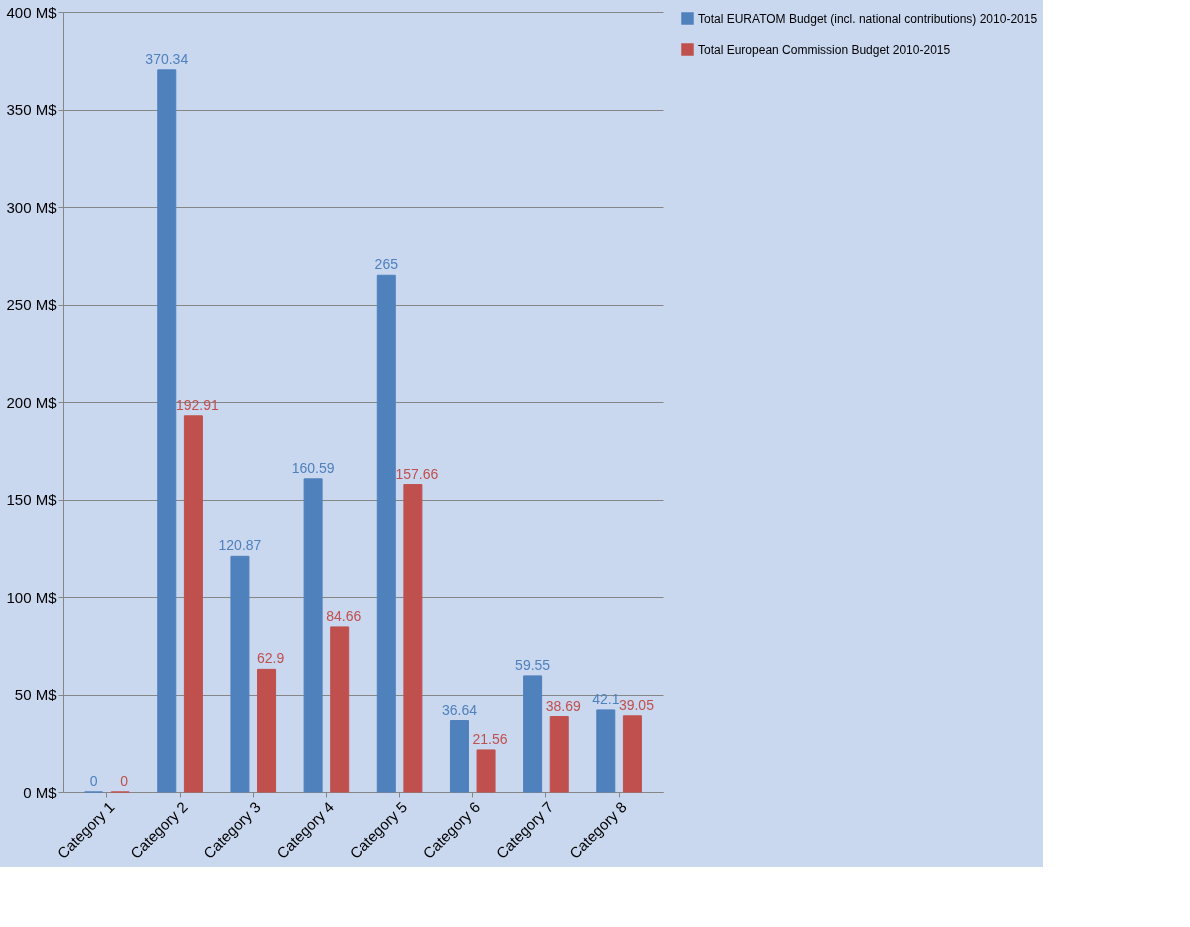  What do you see at coordinates (32, 304) in the screenshot?
I see `y-tick-label: 250 M$` at bounding box center [32, 304].